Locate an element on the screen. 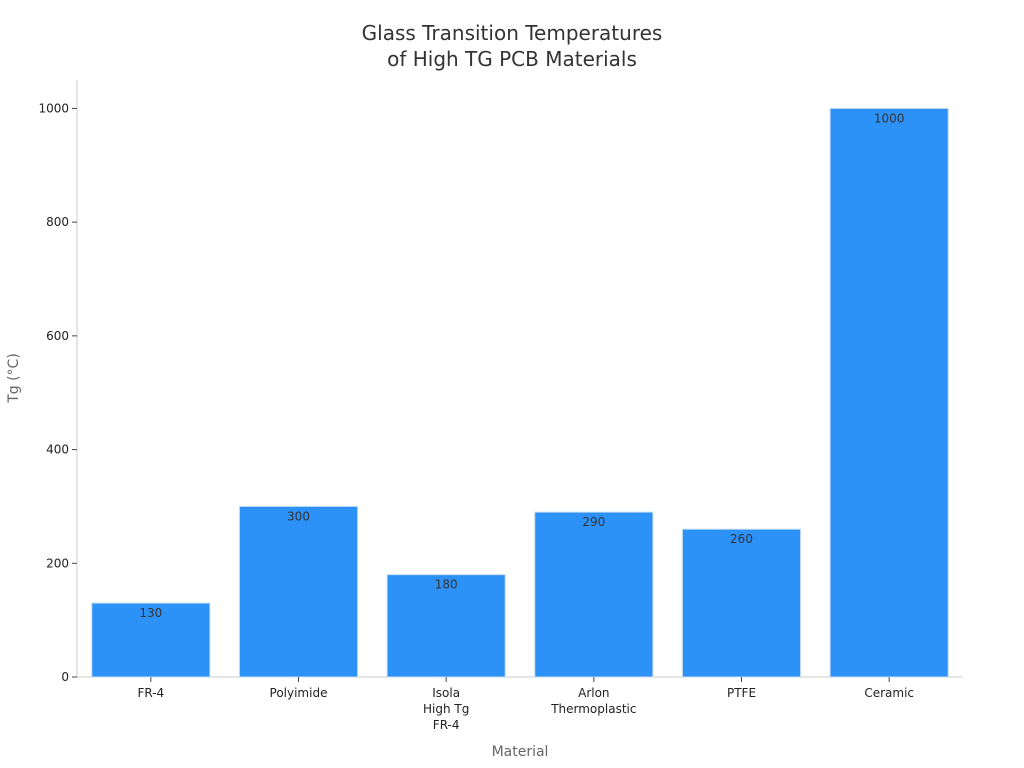 The width and height of the screenshot is (1024, 768). y-tick-label: 200 is located at coordinates (57, 563).